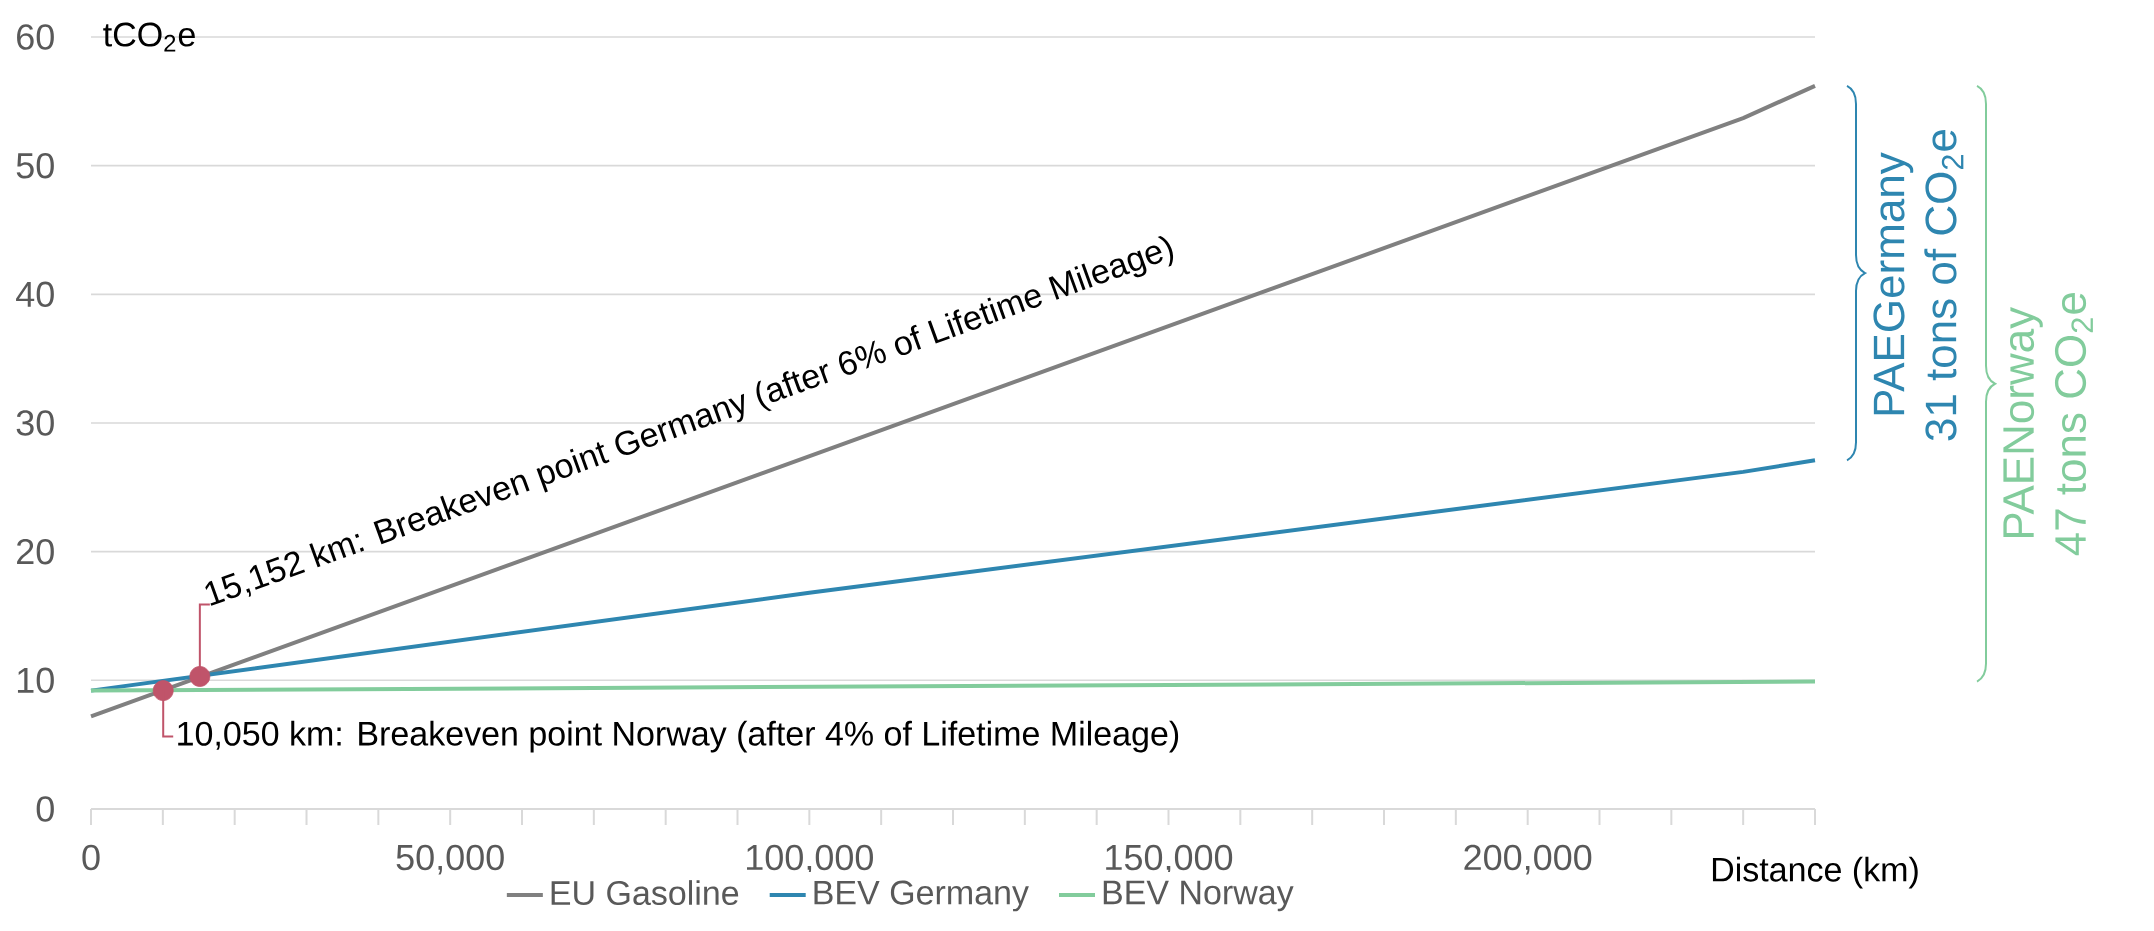  I want to click on x-tick-label: 200,000, so click(1528, 859).